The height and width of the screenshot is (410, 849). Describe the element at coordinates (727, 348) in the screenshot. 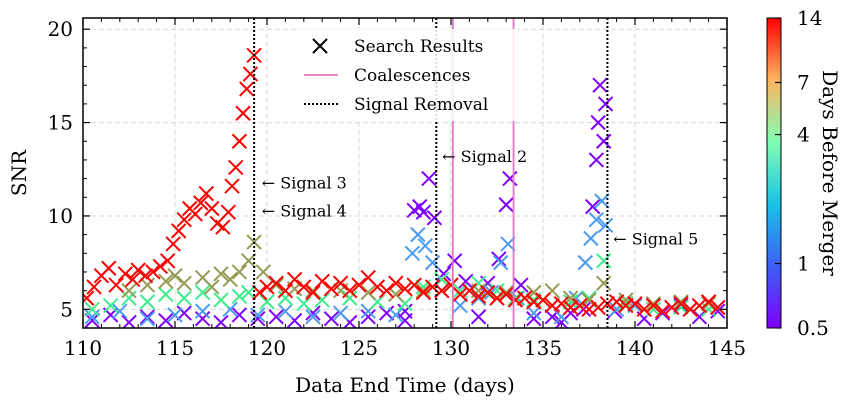

I see `x-tick-label: 145` at that location.